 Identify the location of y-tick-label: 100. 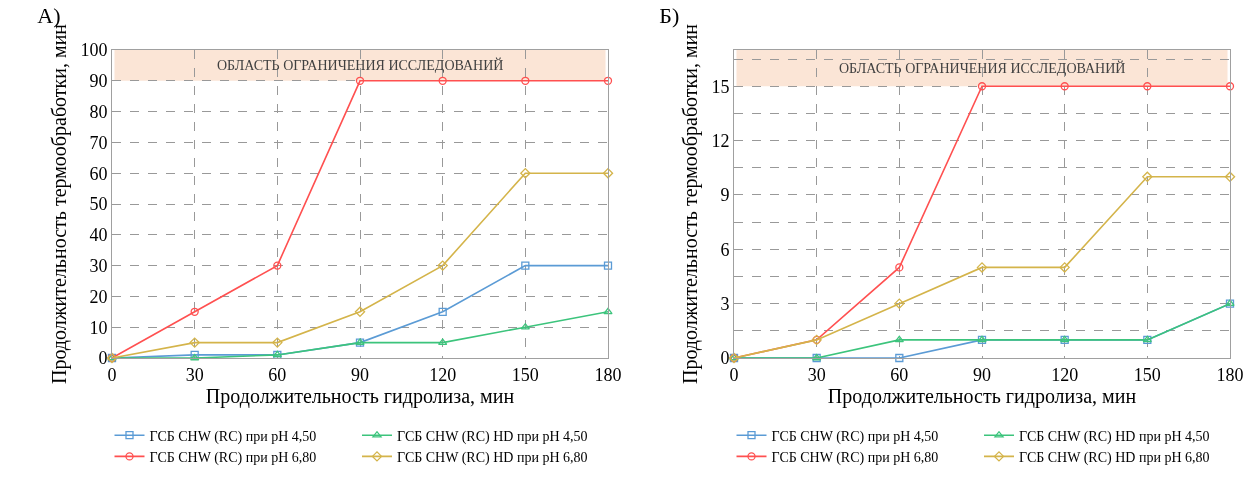
(94, 50).